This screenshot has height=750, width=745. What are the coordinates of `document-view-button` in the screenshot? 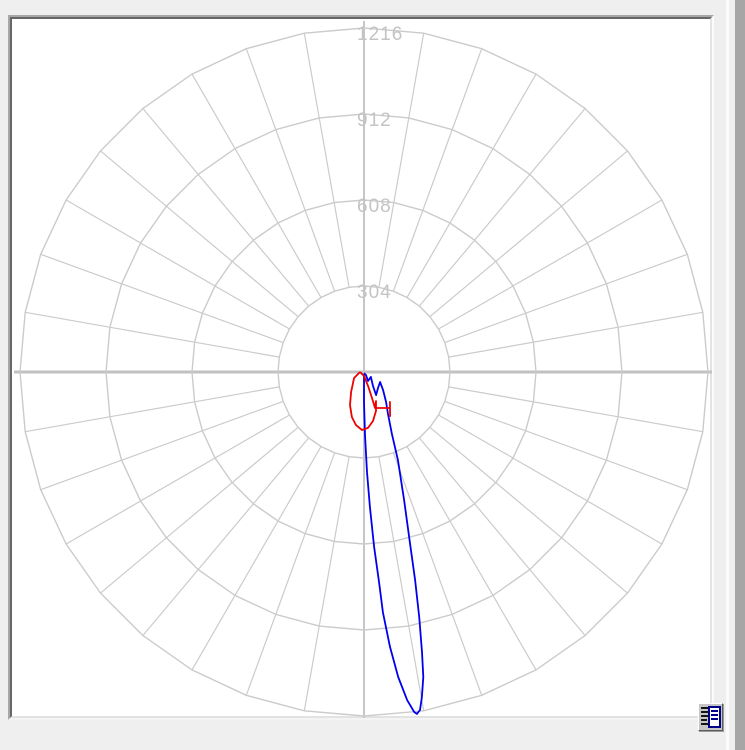 It's located at (710, 717).